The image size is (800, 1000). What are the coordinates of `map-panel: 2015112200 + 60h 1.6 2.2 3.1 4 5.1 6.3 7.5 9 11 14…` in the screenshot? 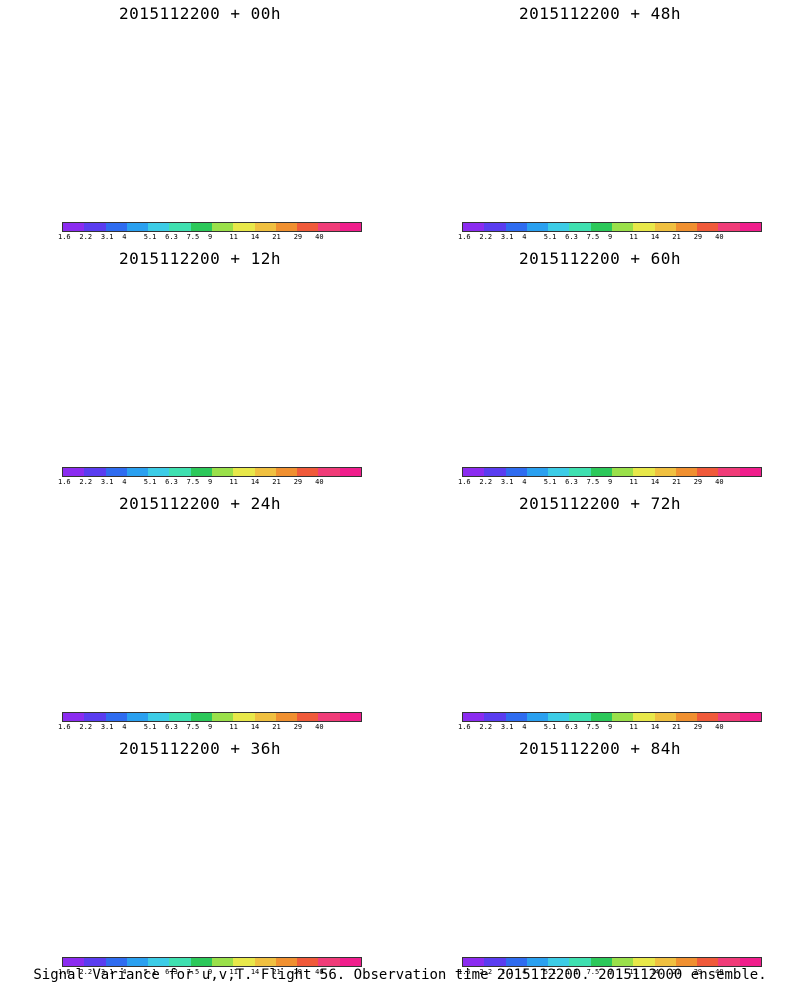 It's located at (600, 367).